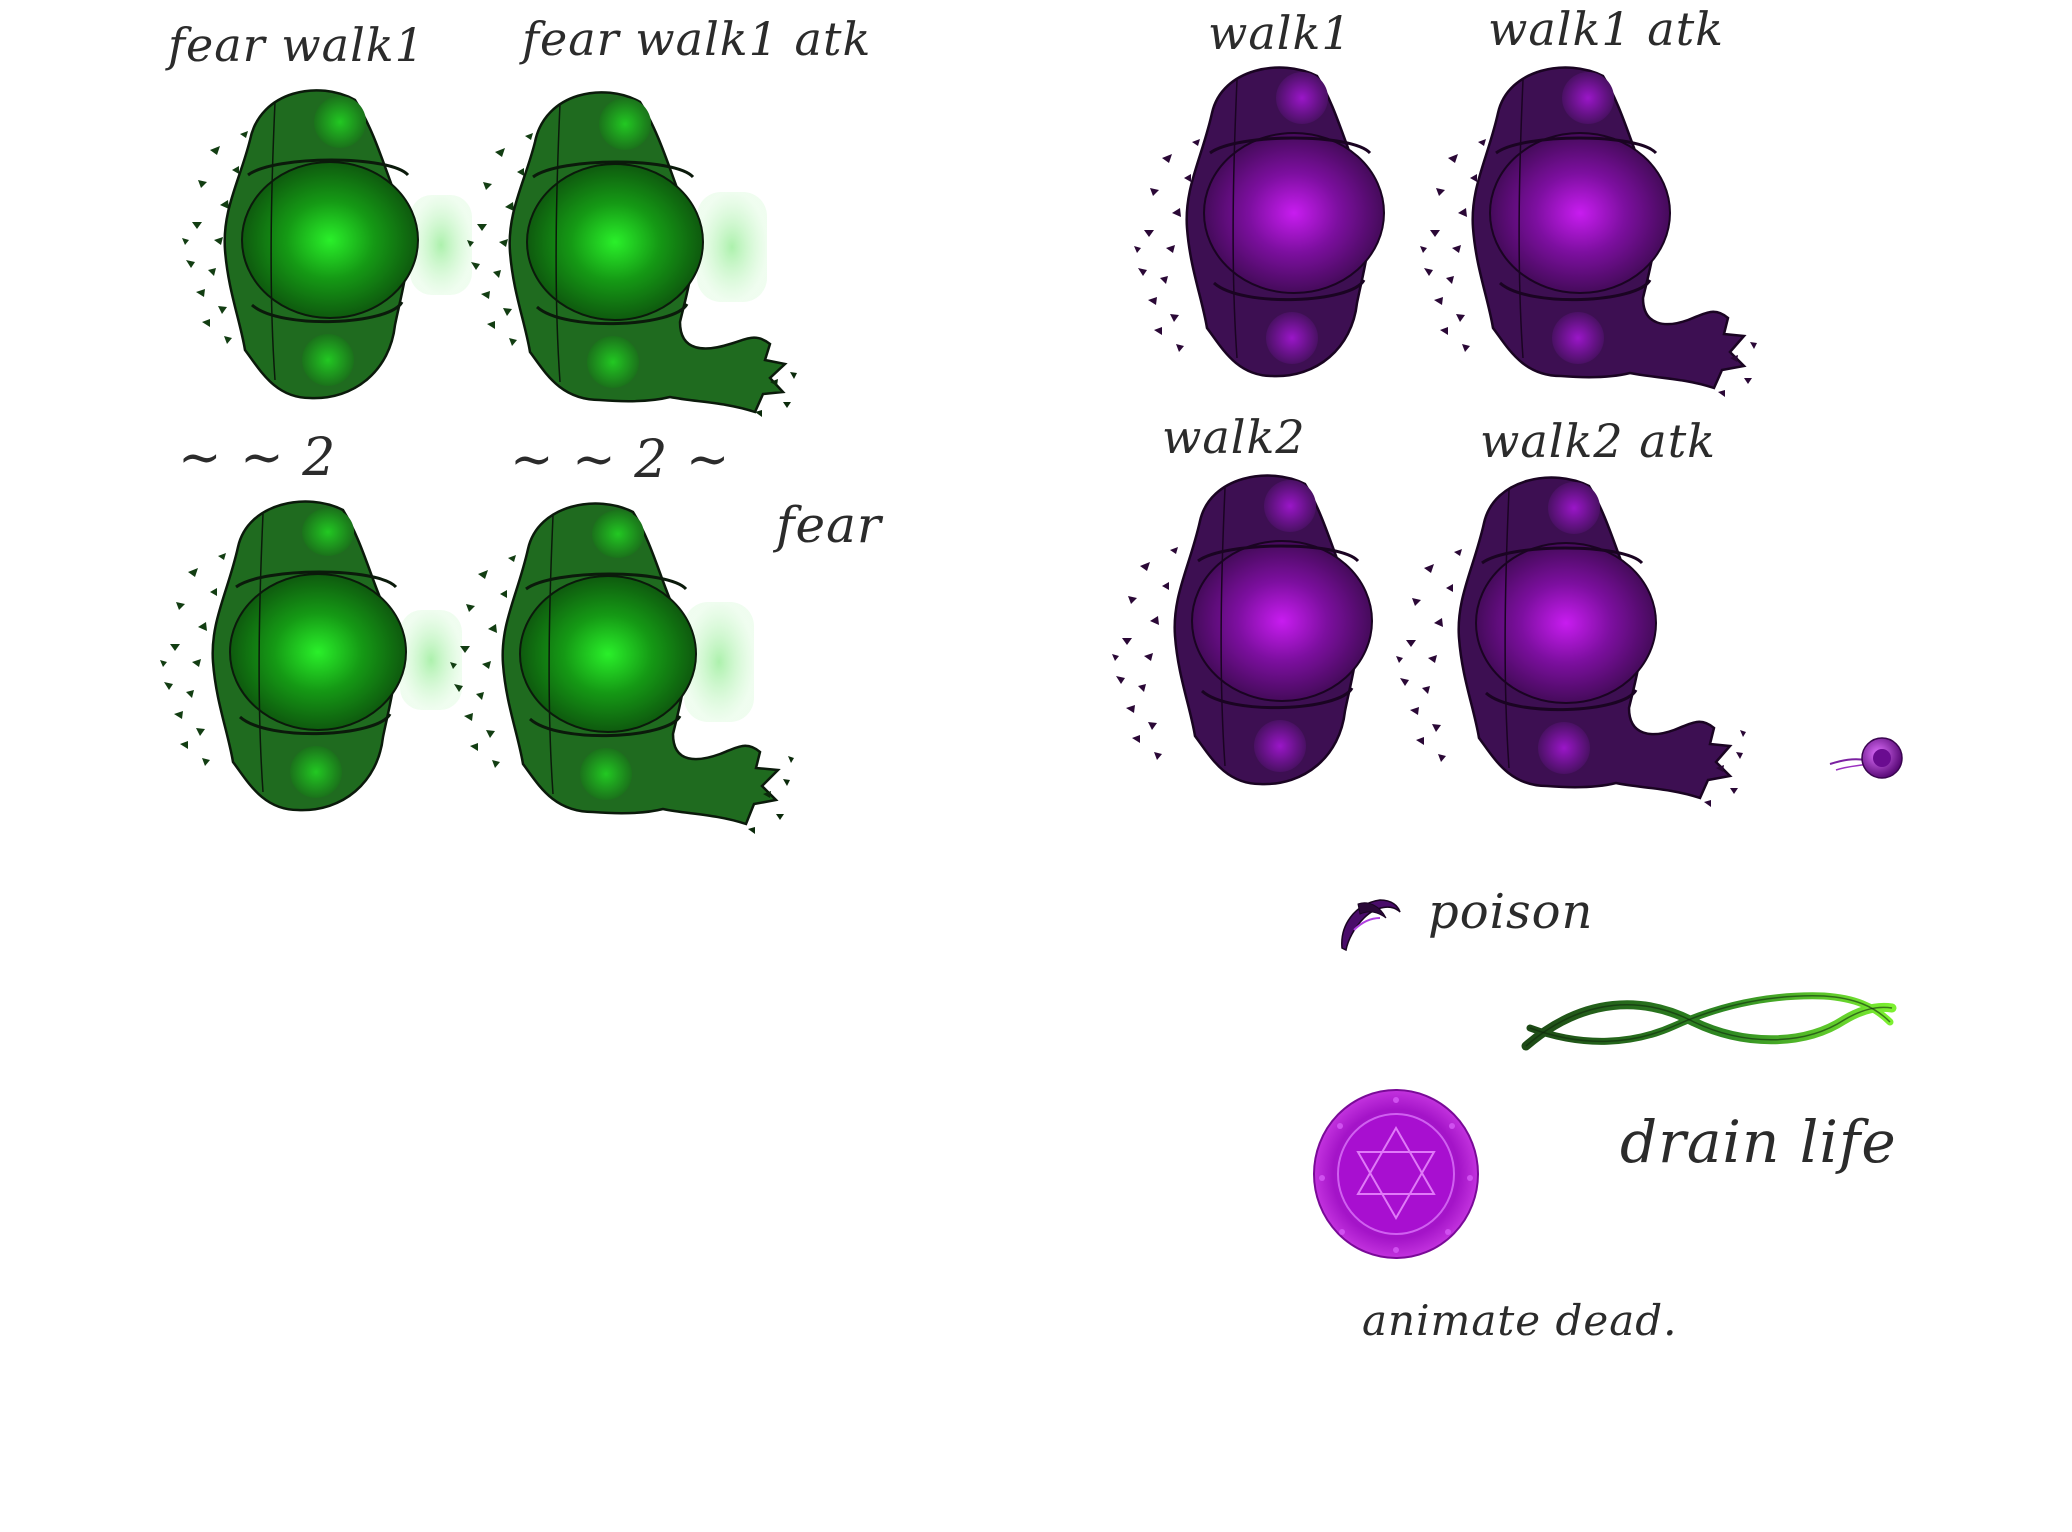 The width and height of the screenshot is (2072, 1532). Describe the element at coordinates (1868, 759) in the screenshot. I see `poison-orb-projectile-icon` at that location.